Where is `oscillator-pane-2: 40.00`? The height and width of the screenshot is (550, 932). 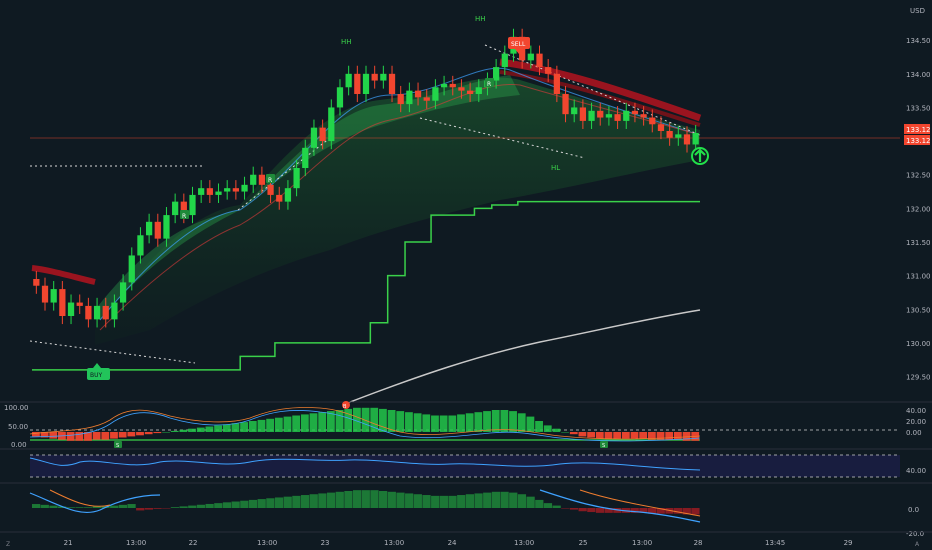 oscillator-pane-2: 40.00 is located at coordinates (477, 466).